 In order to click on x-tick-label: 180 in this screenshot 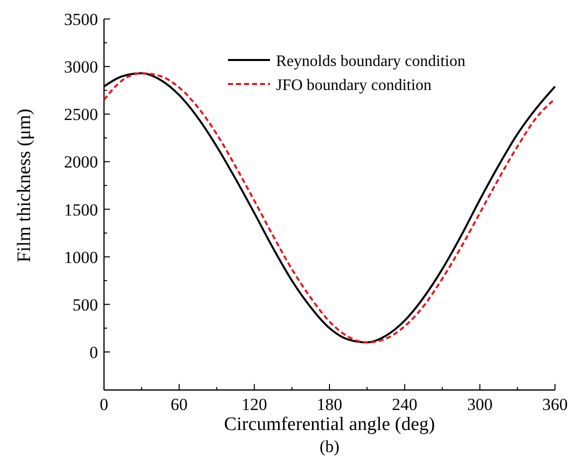, I will do `click(329, 404)`.